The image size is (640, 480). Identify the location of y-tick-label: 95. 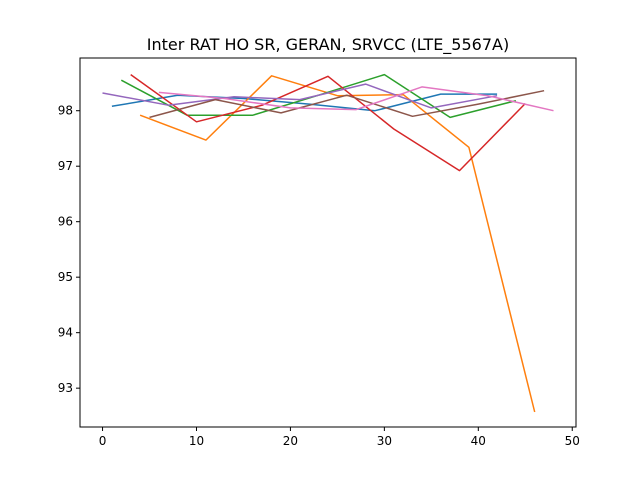
(65, 277).